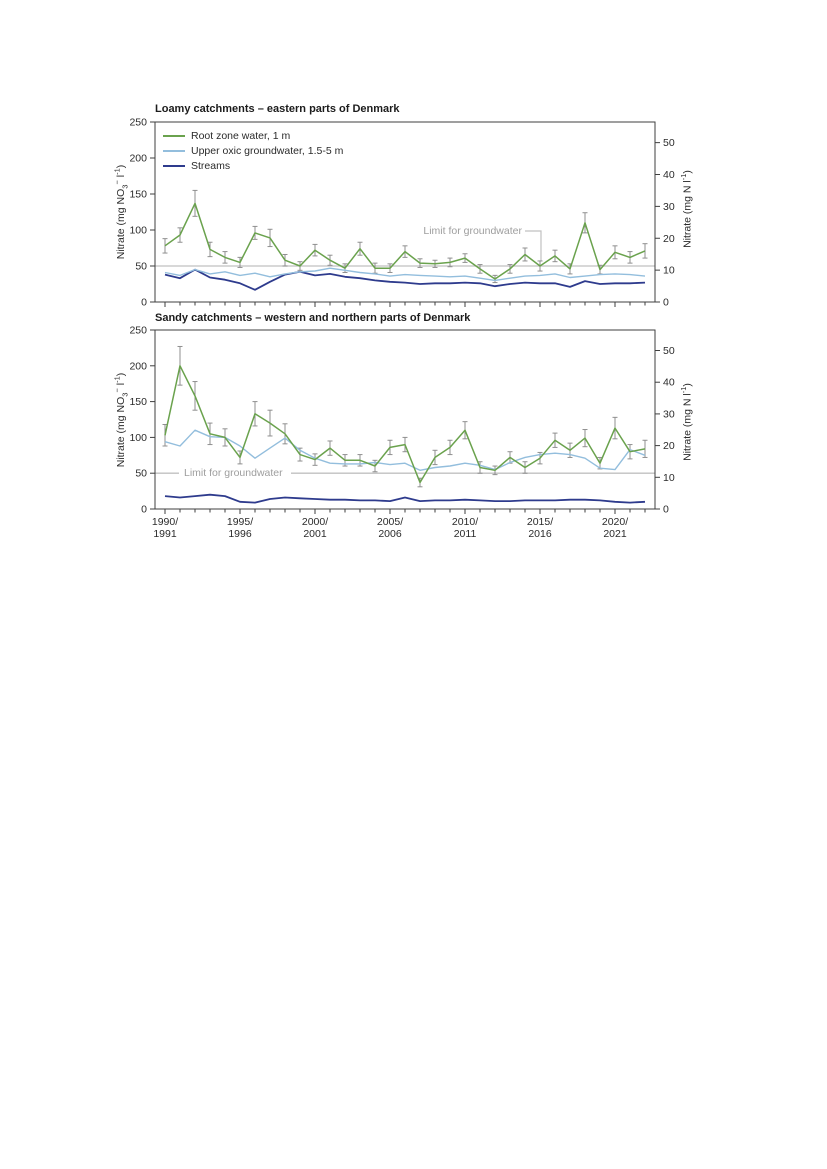 This screenshot has height=1169, width=827. I want to click on x-tick-label: 2006, so click(390, 534).